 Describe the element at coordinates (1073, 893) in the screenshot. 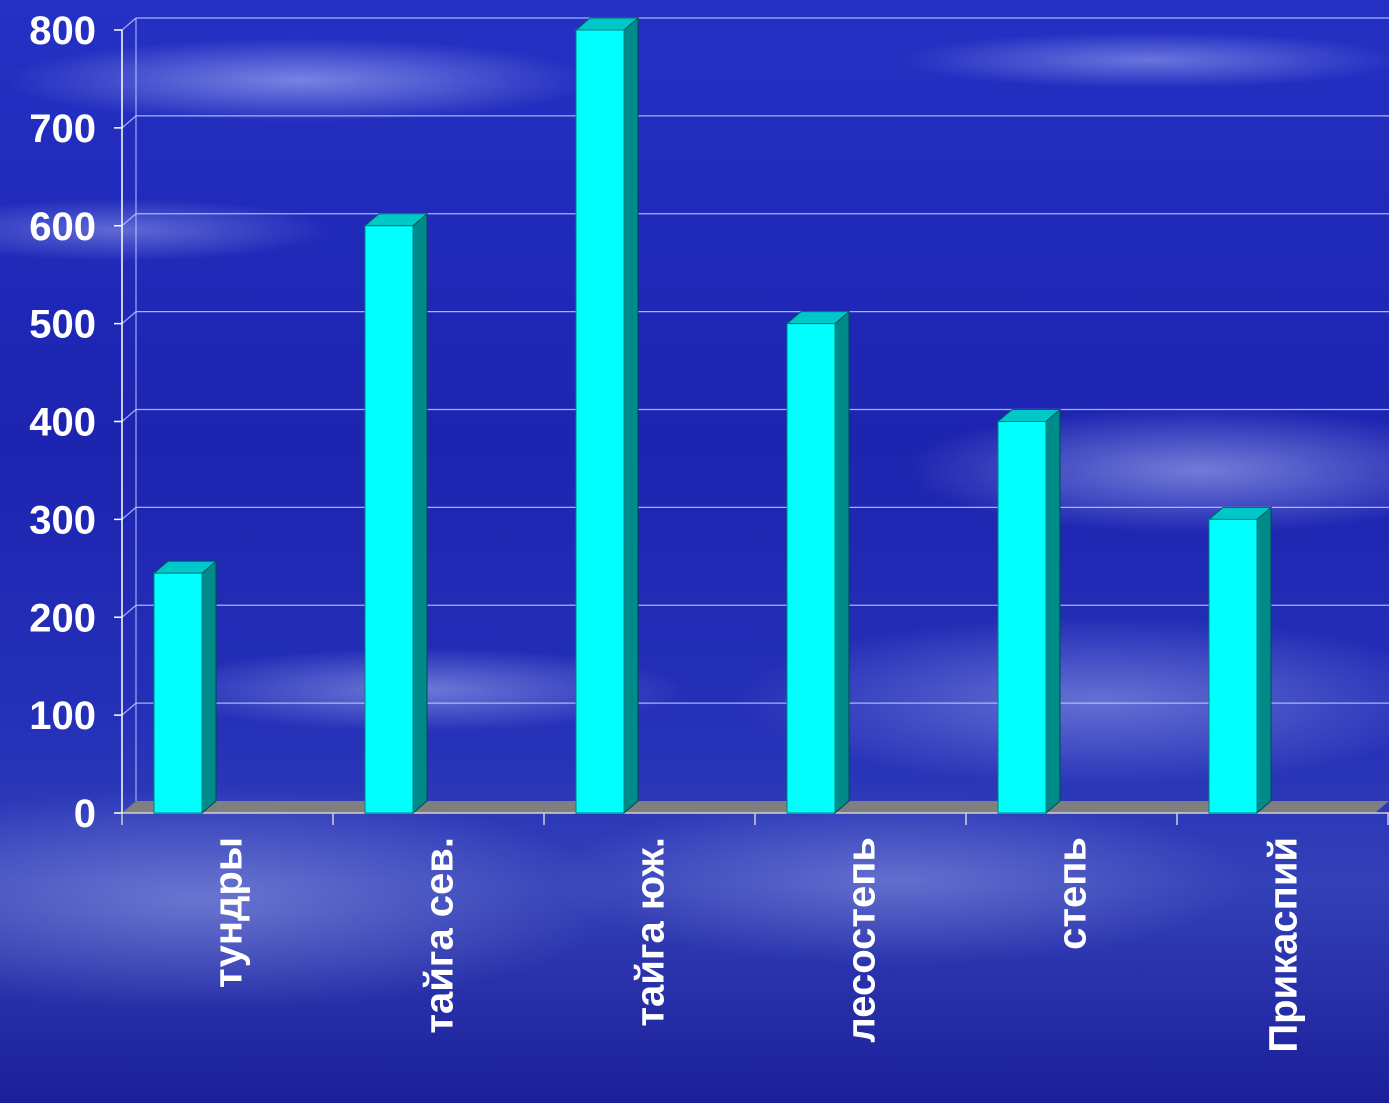

I see `x-tick-label: степь` at that location.